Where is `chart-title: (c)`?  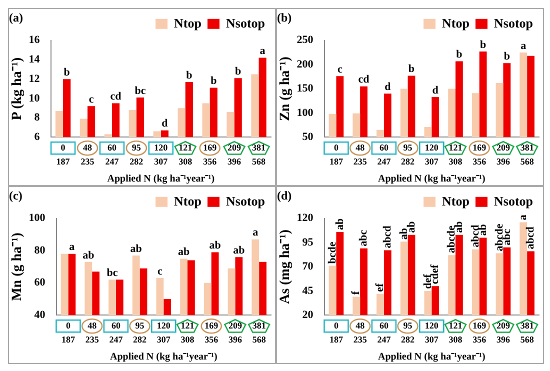
chart-title: (c) is located at coordinates (15, 195).